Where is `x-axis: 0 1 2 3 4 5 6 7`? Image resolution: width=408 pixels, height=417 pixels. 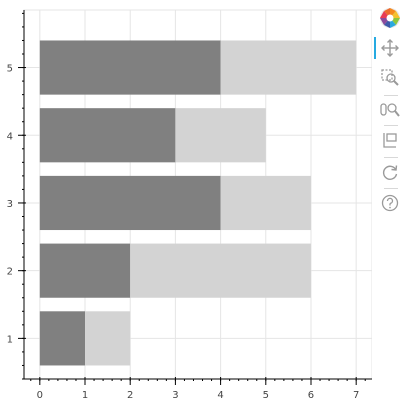 x-axis: 0 1 2 3 4 5 6 7 is located at coordinates (198, 389).